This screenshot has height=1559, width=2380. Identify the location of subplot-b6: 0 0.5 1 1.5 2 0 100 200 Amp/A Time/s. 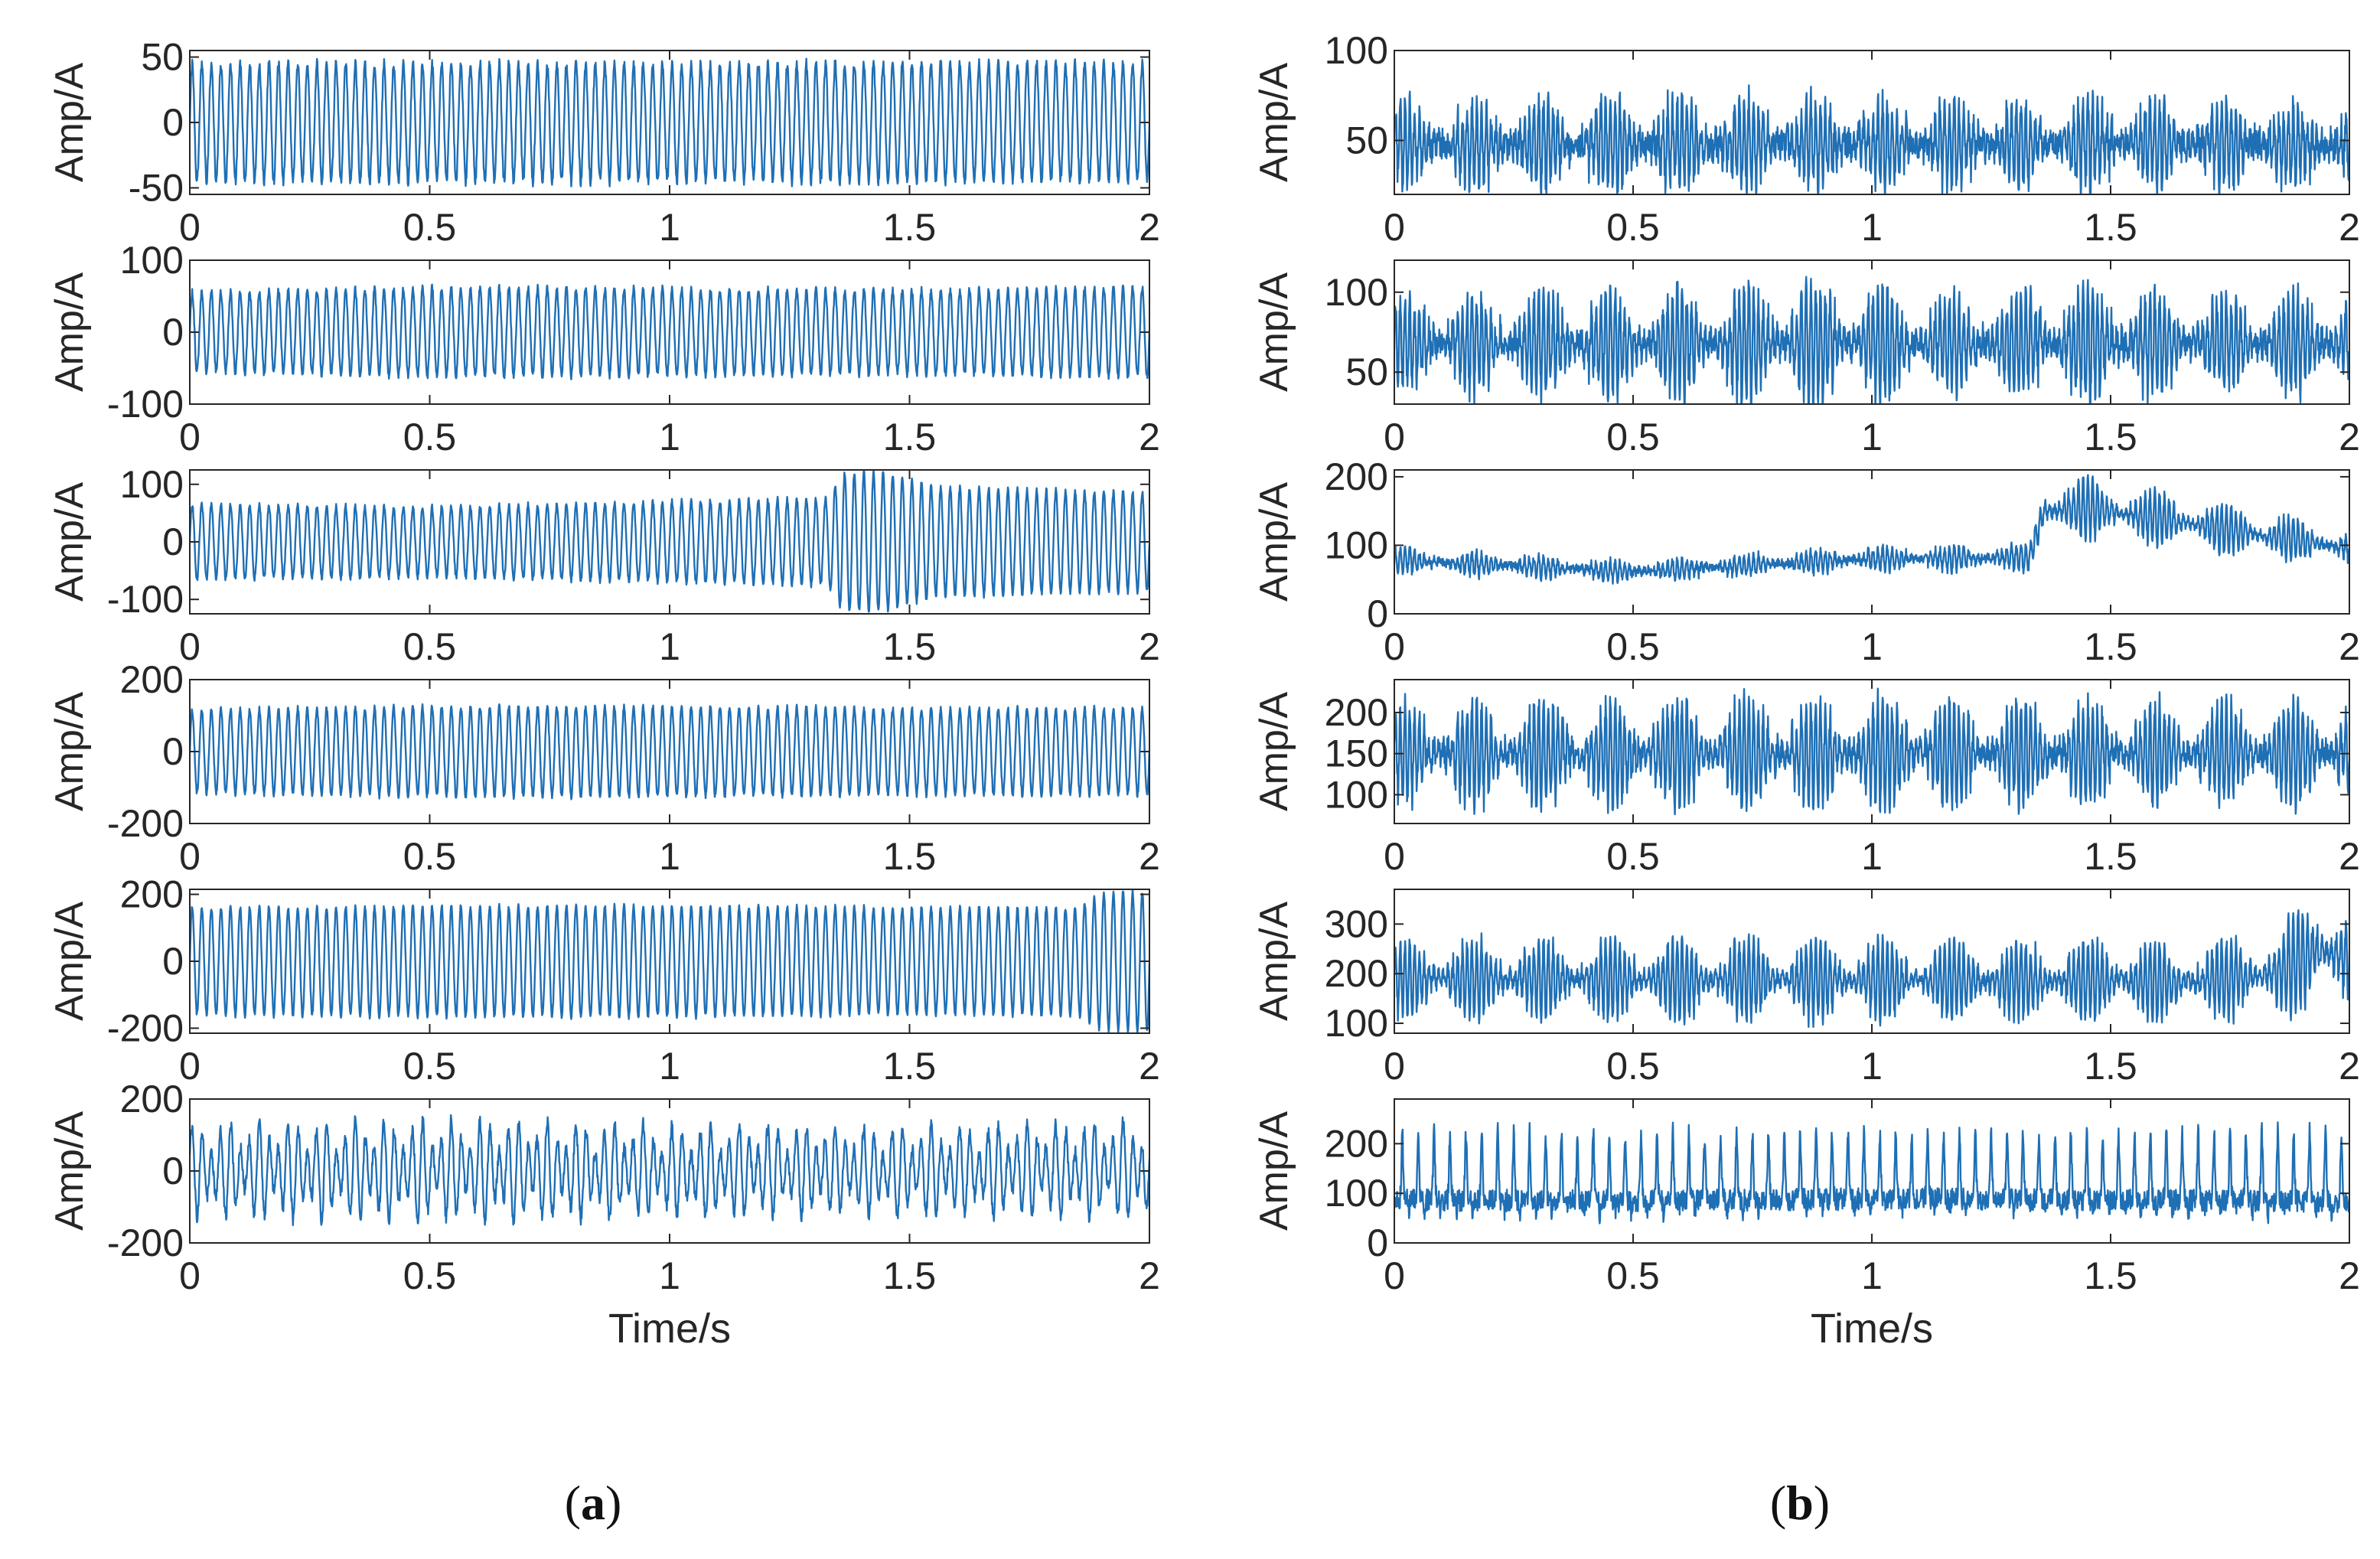
(1806, 1225).